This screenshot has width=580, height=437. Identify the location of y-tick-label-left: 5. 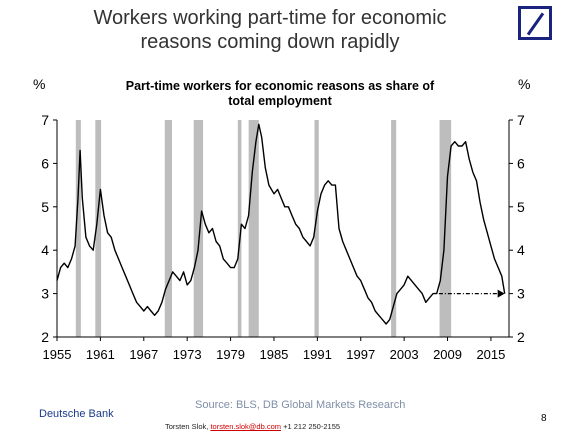
(45, 207).